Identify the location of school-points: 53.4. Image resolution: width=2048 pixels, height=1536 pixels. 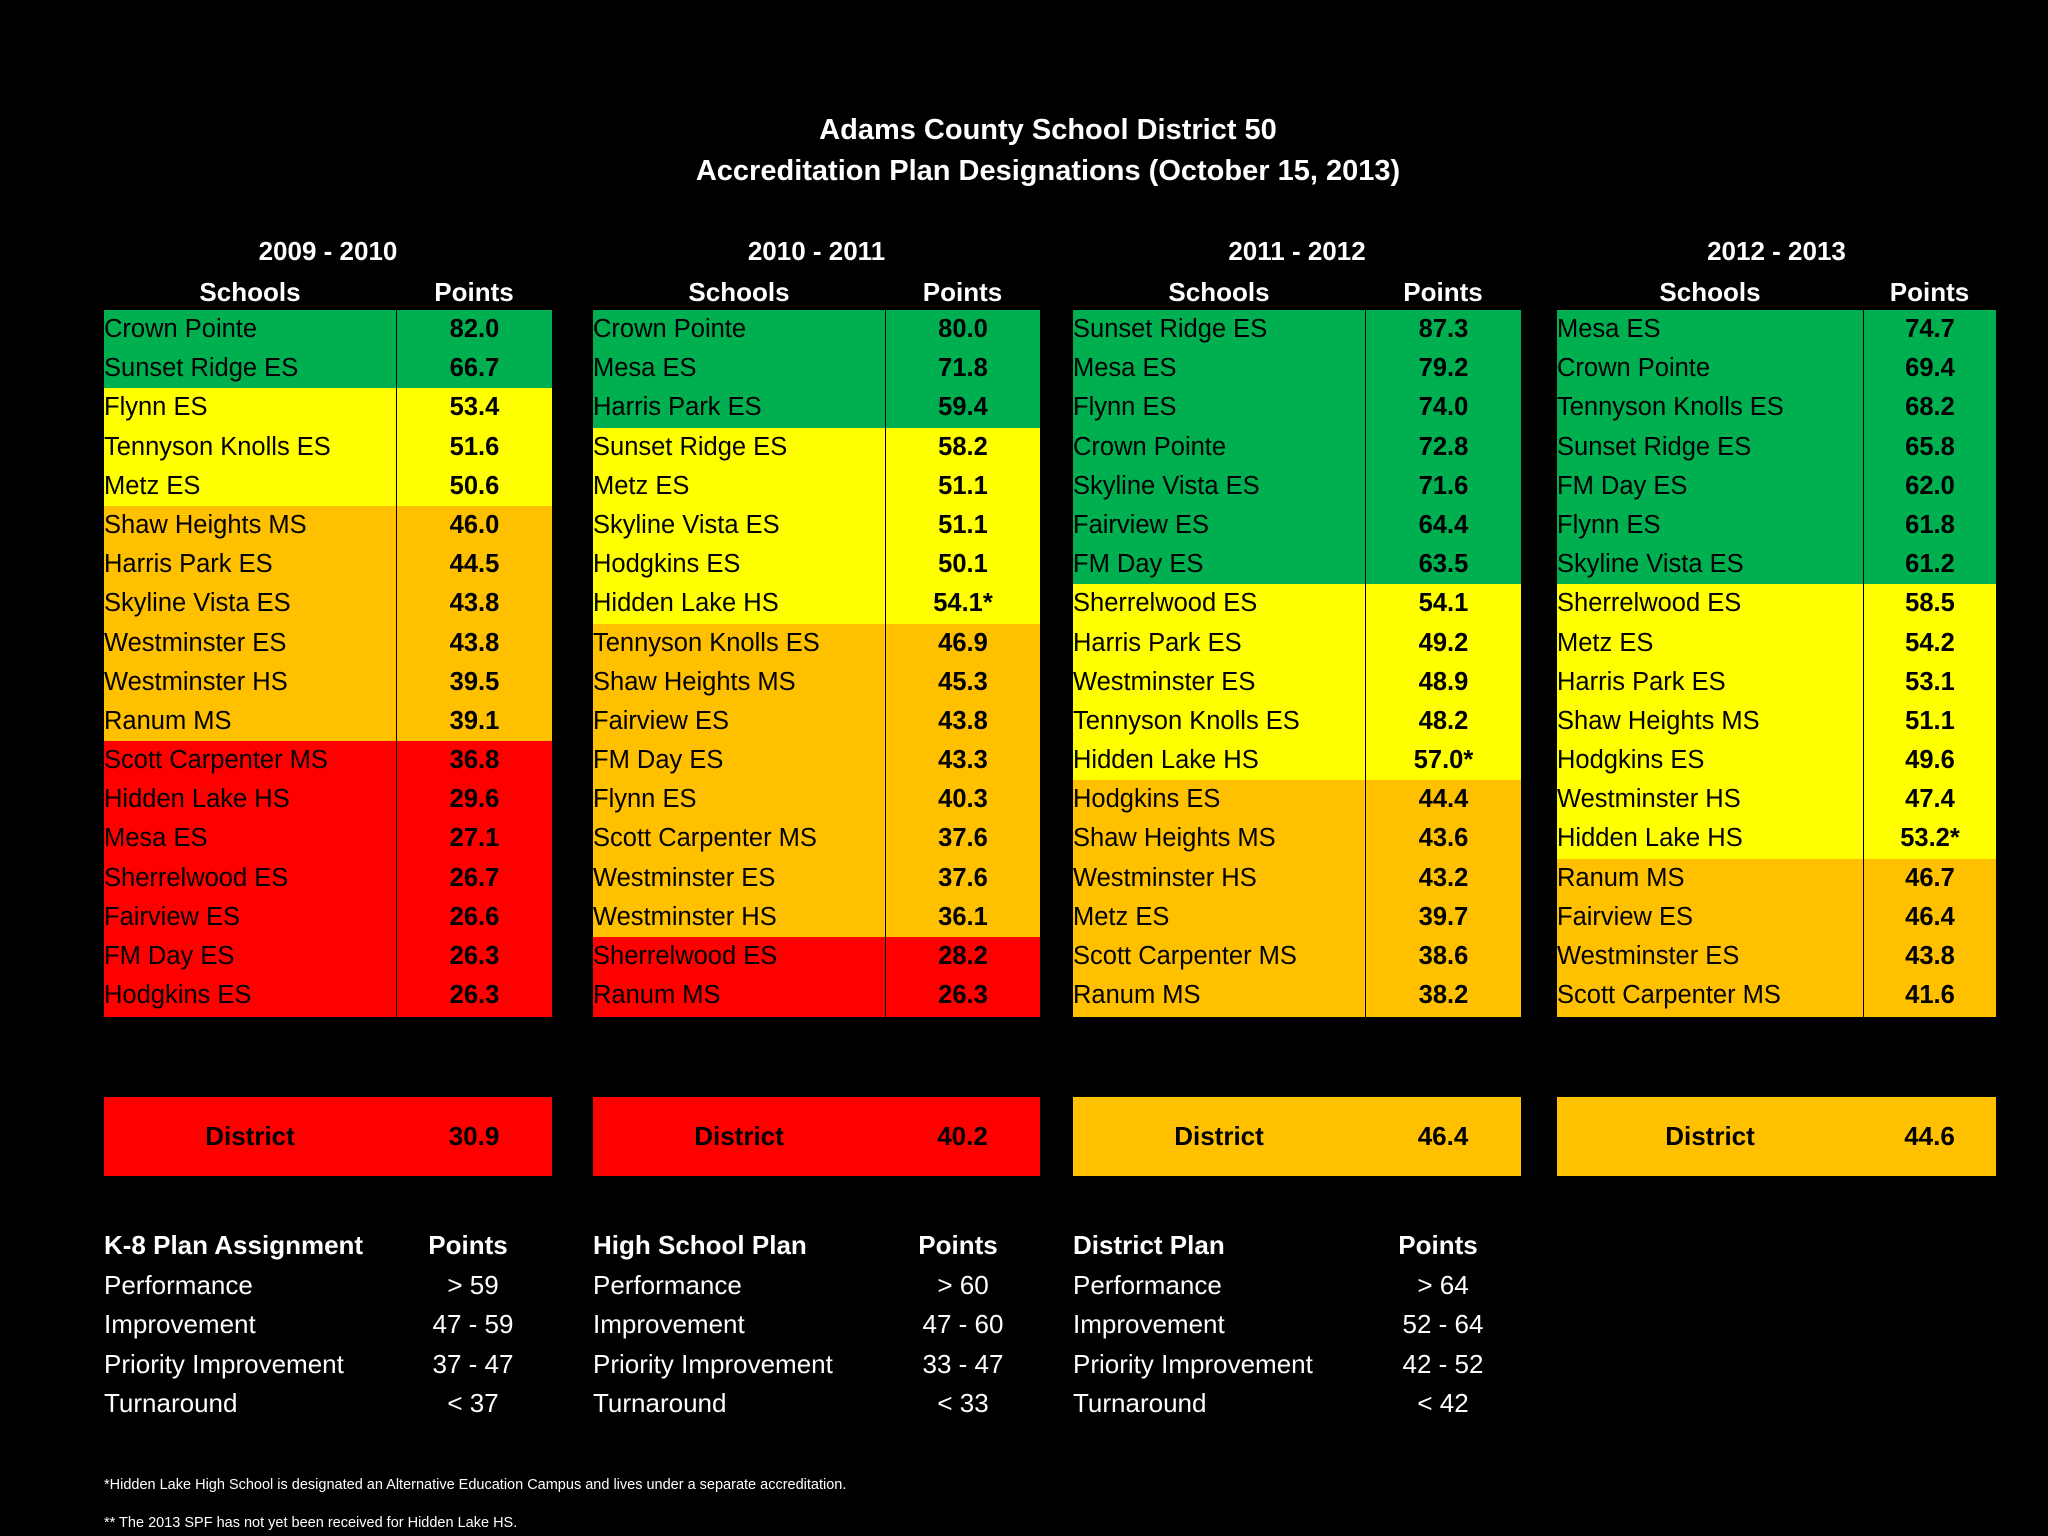
(474, 408).